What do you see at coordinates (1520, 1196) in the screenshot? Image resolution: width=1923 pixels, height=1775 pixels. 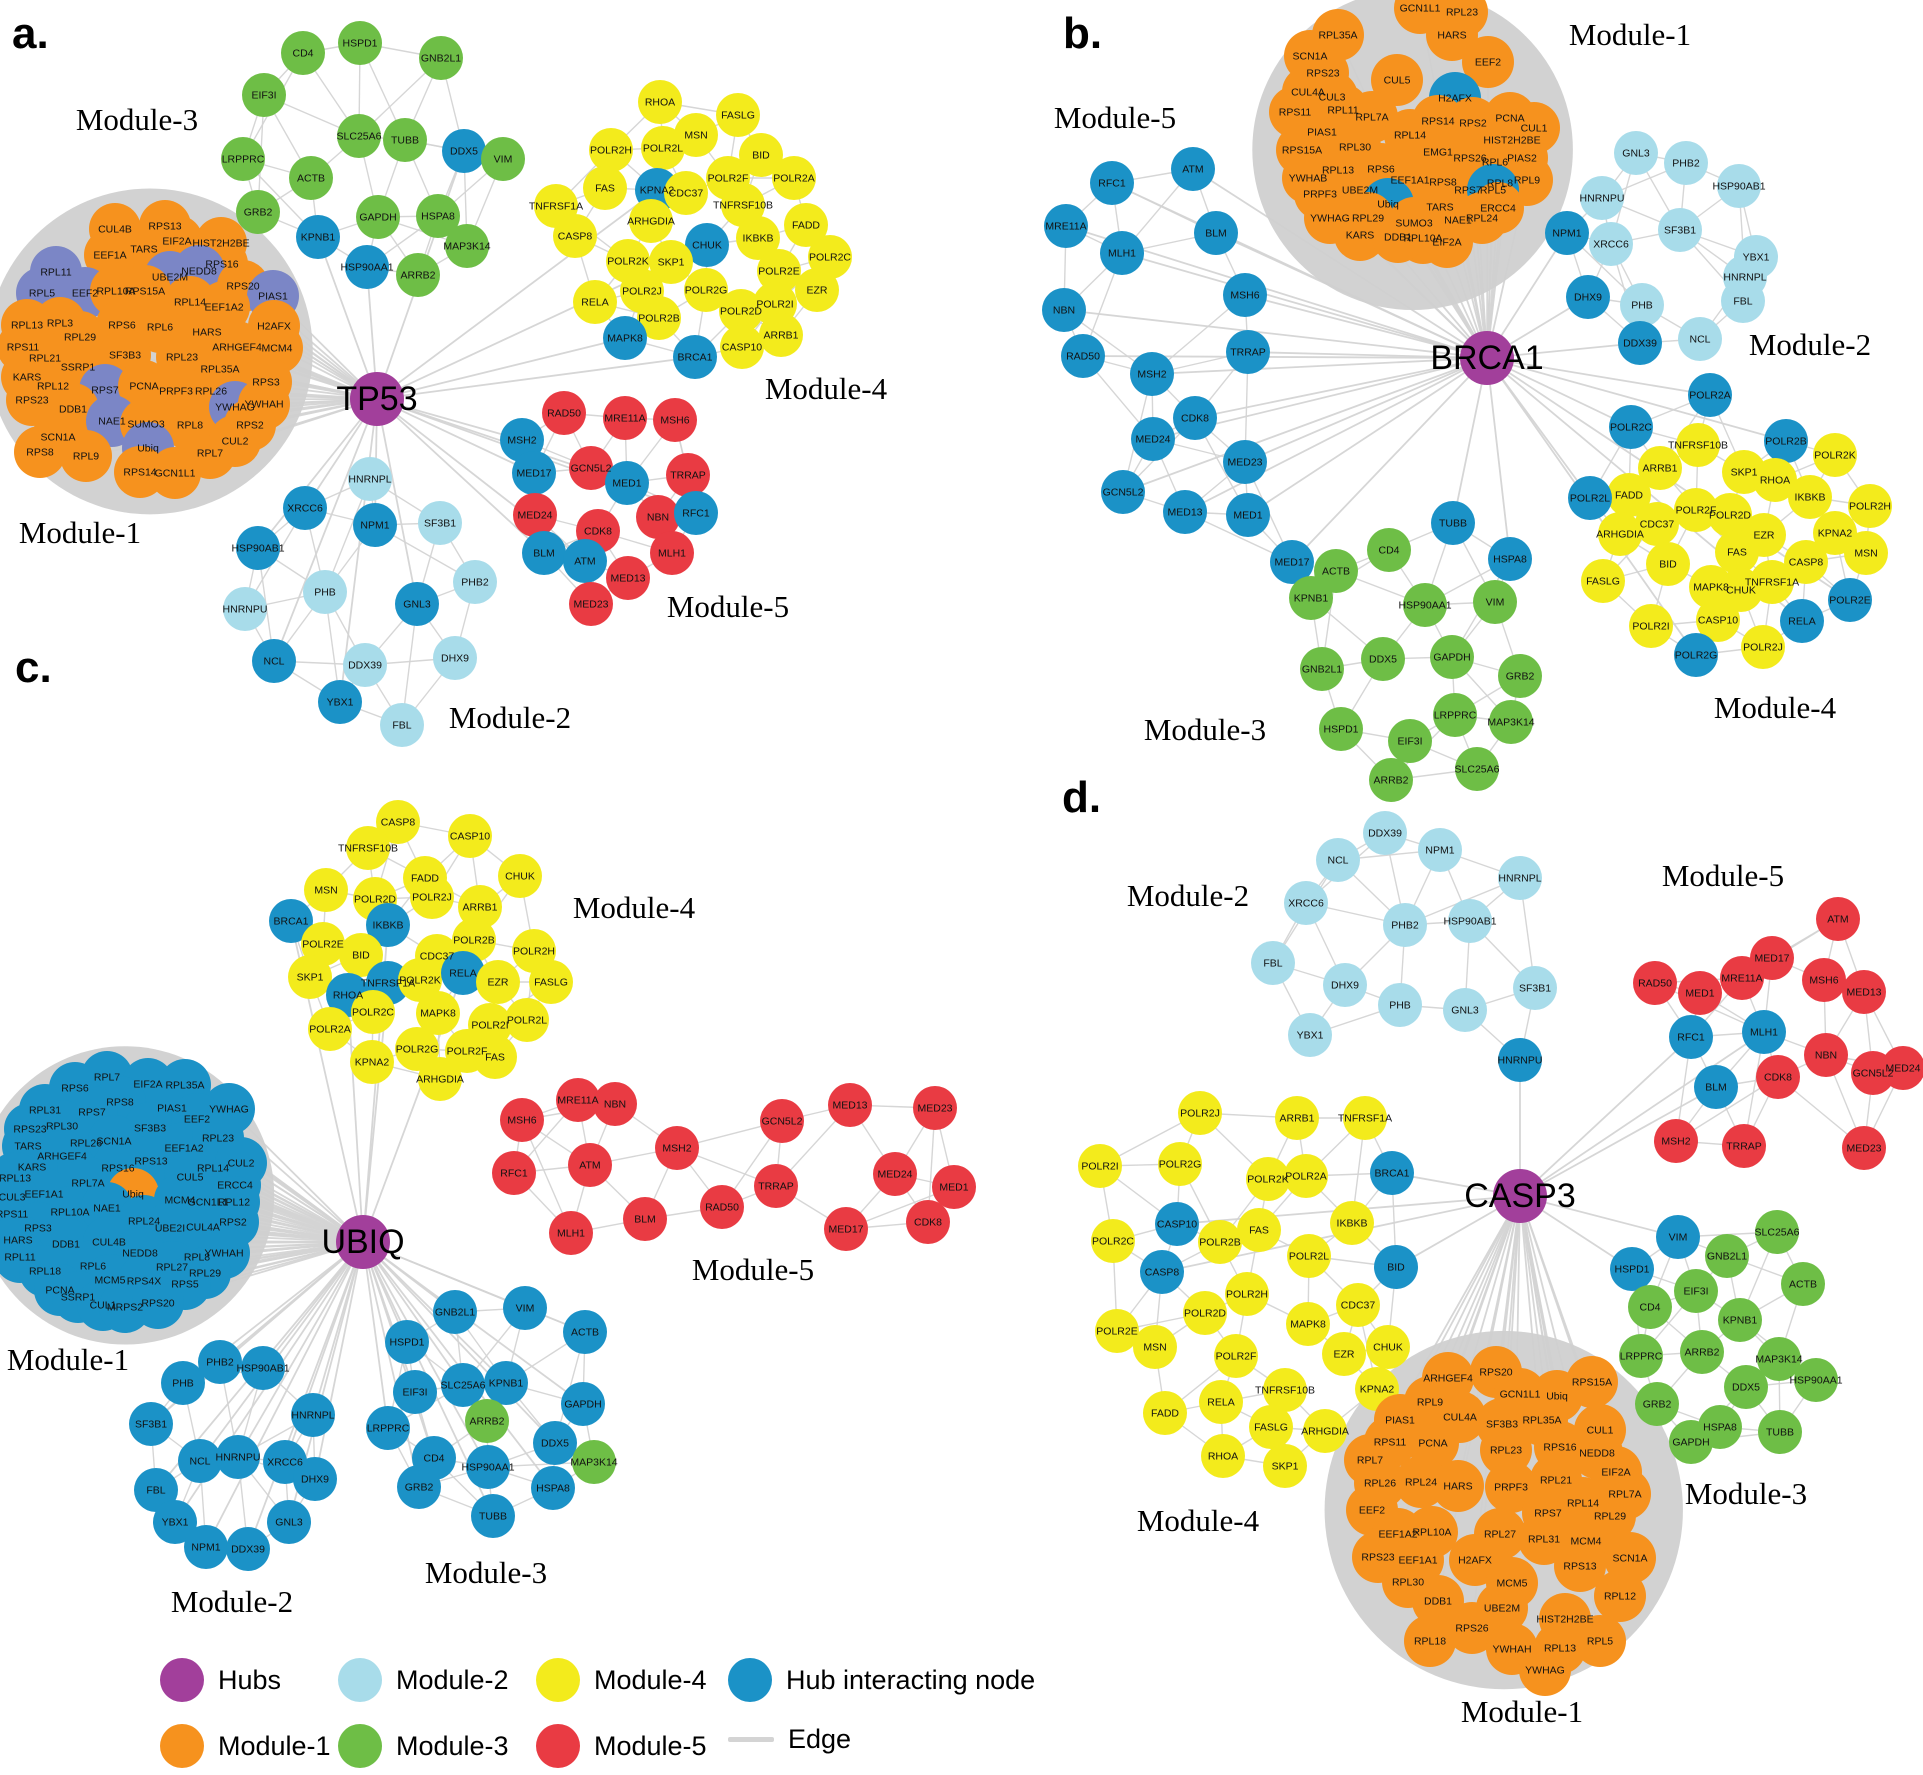 I see `hub-node` at bounding box center [1520, 1196].